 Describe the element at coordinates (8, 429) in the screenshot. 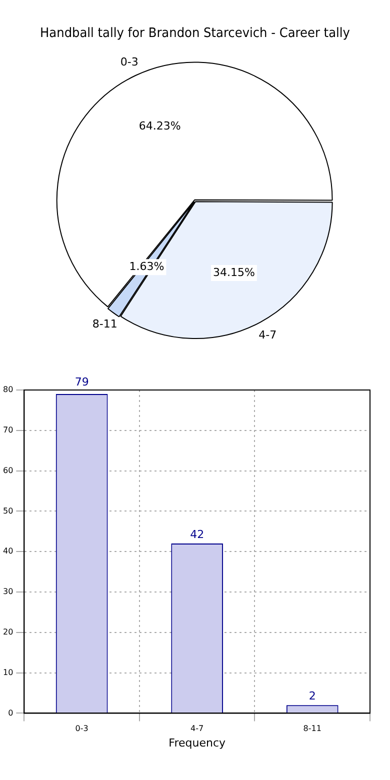

I see `y-tick-label: 70` at that location.